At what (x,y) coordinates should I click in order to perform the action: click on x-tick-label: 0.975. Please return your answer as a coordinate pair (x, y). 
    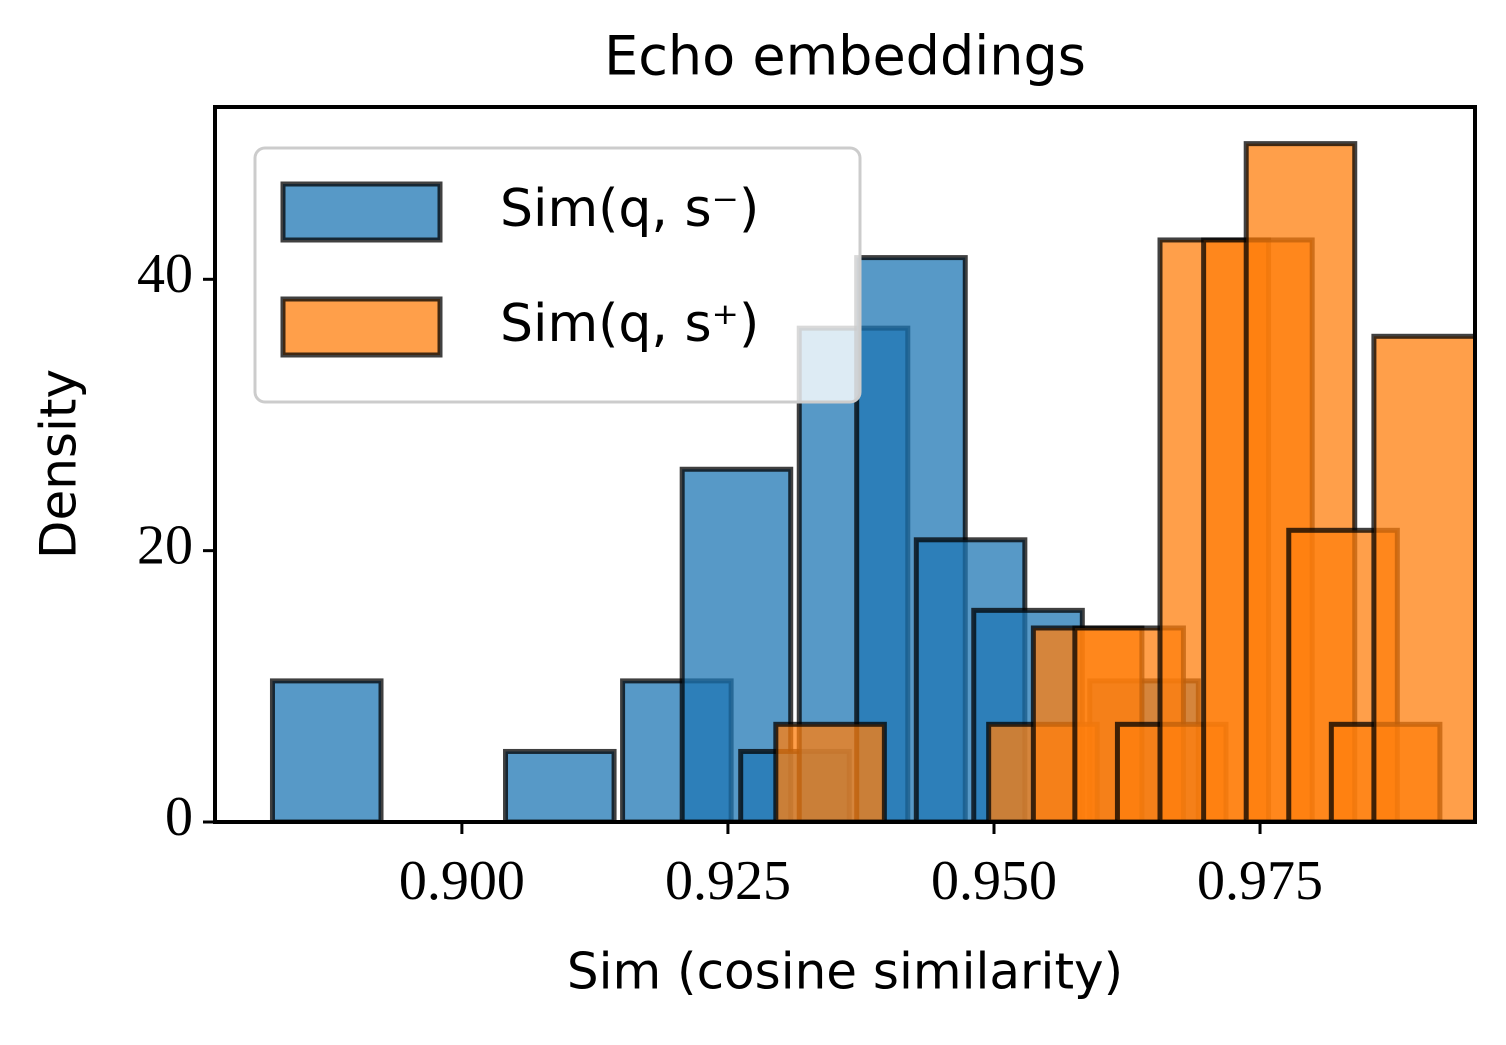
    Looking at the image, I should click on (1260, 881).